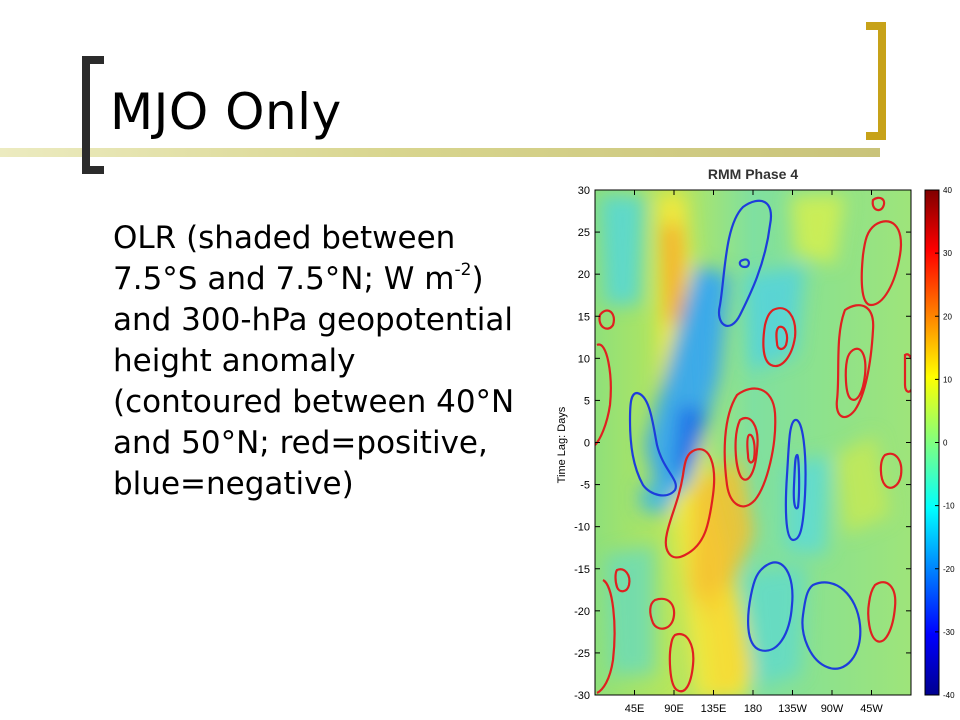 The image size is (960, 720). What do you see at coordinates (582, 654) in the screenshot?
I see `y-tick-label: -25` at bounding box center [582, 654].